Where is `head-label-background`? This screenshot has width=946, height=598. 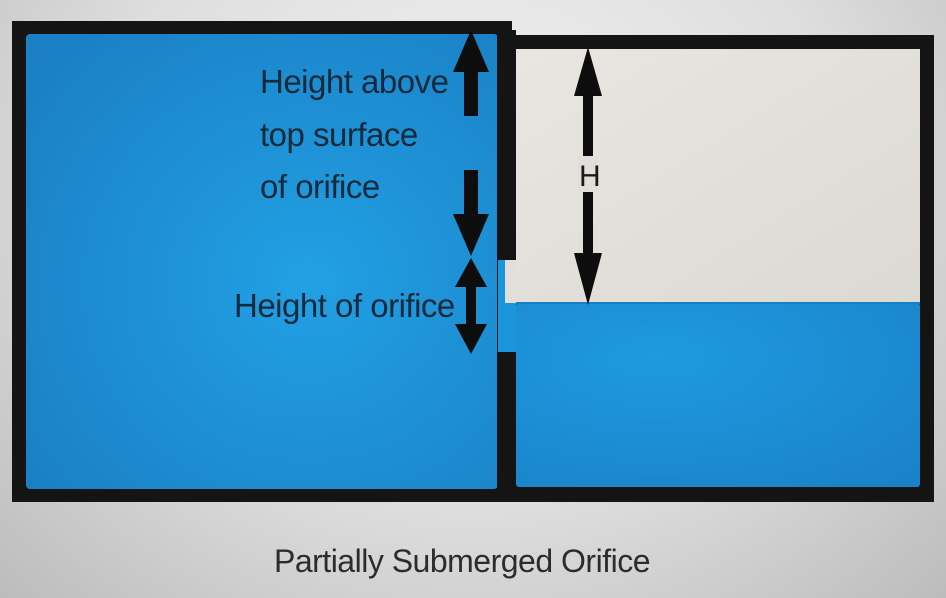 head-label-background is located at coordinates (588, 174).